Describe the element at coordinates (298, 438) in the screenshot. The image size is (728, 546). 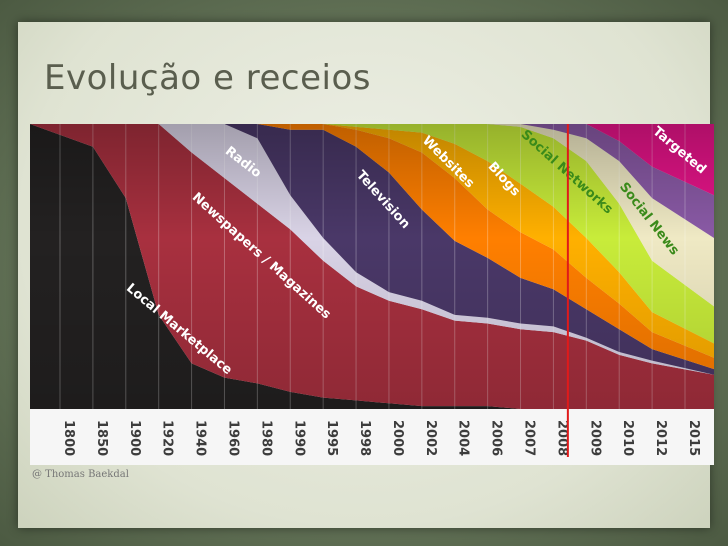
I see `x-tick-label: 1990` at that location.